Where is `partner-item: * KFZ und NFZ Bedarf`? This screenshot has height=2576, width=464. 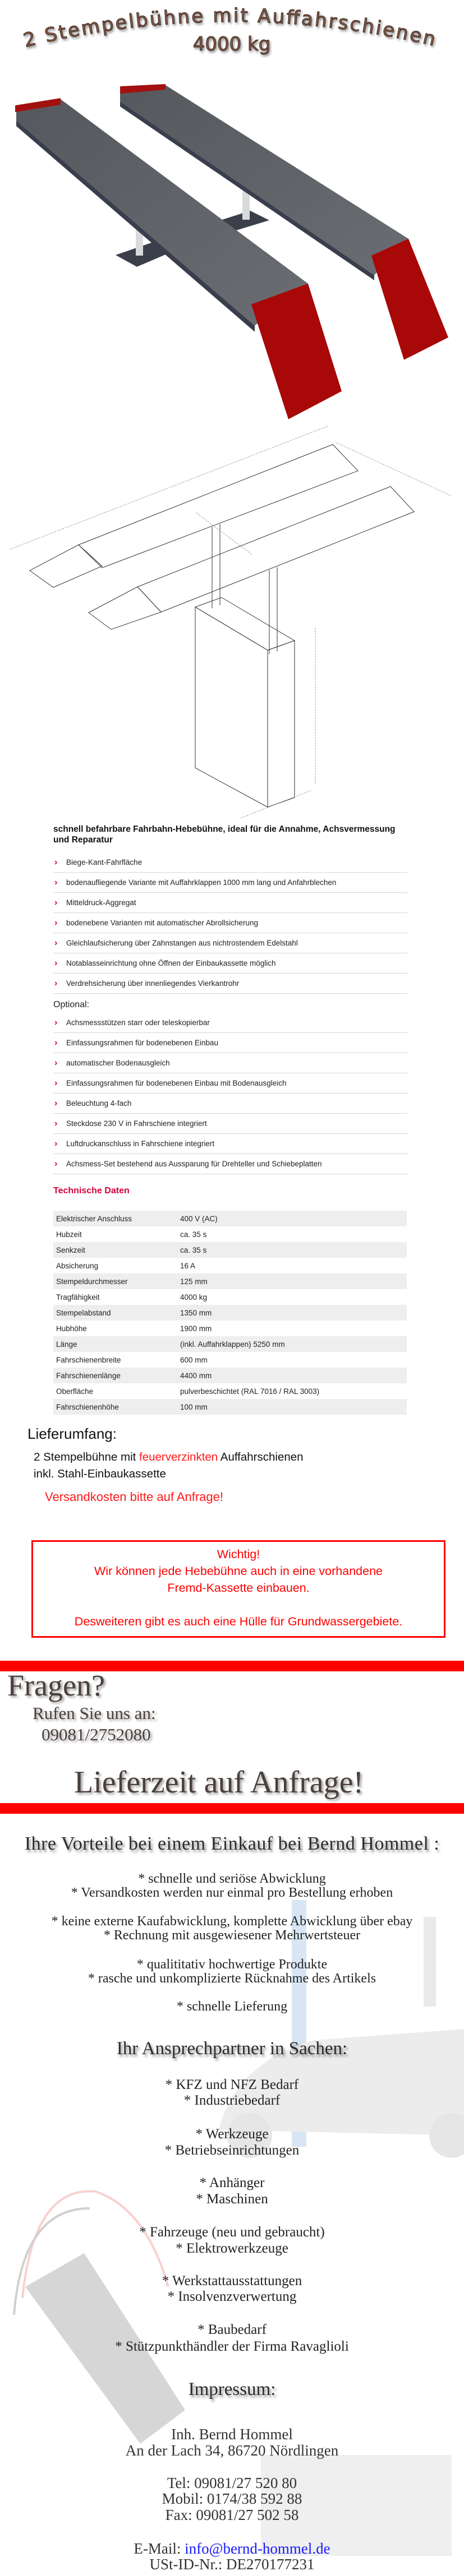
partner-item: * KFZ und NFZ Bedarf is located at coordinates (232, 2084).